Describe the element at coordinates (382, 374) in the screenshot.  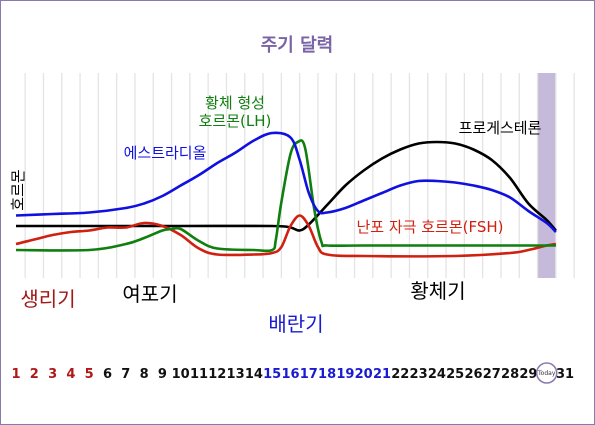
I see `x-tick-label: 21` at that location.